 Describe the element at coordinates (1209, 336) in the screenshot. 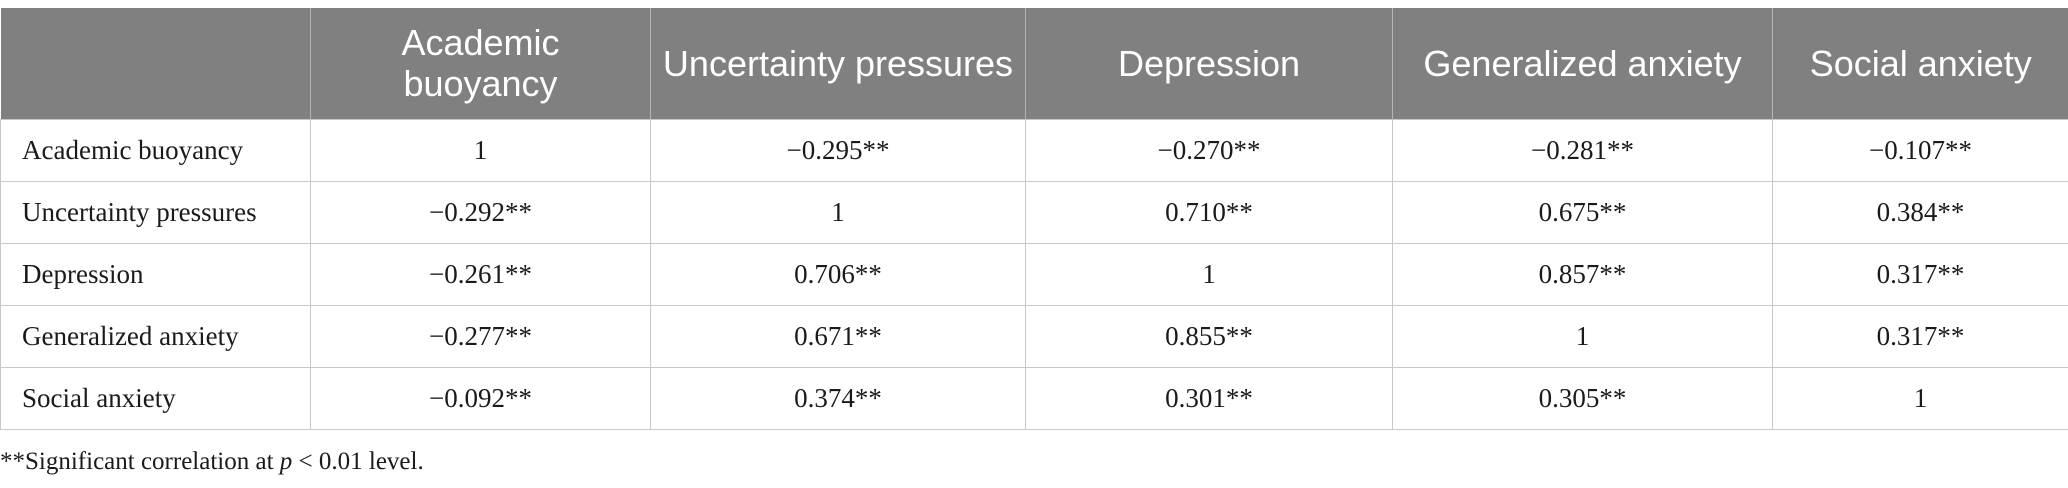

I see `table-cell: 0.855**` at that location.